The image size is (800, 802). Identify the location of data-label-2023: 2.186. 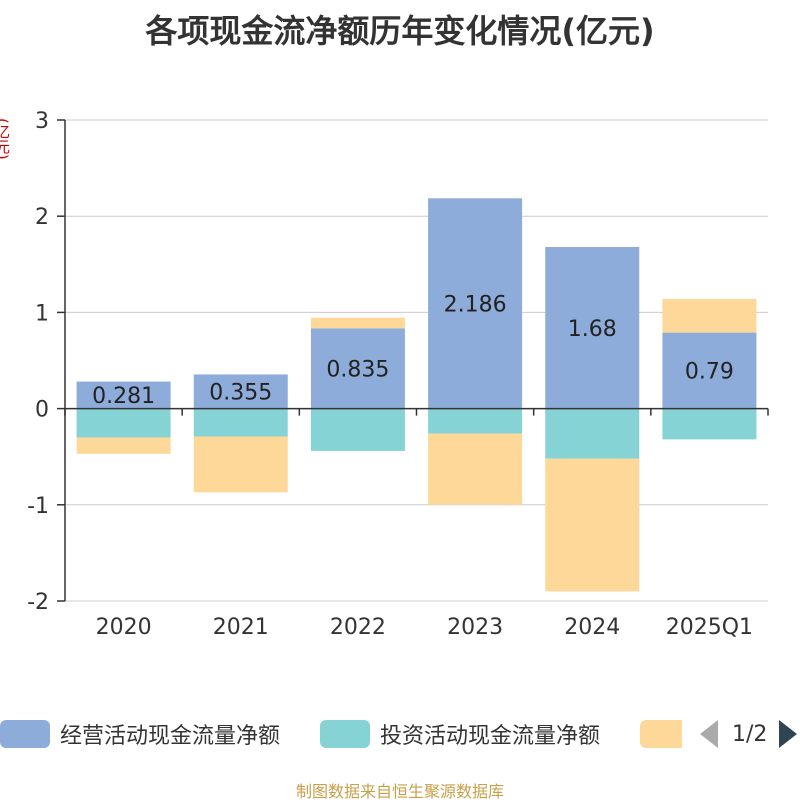
(475, 304).